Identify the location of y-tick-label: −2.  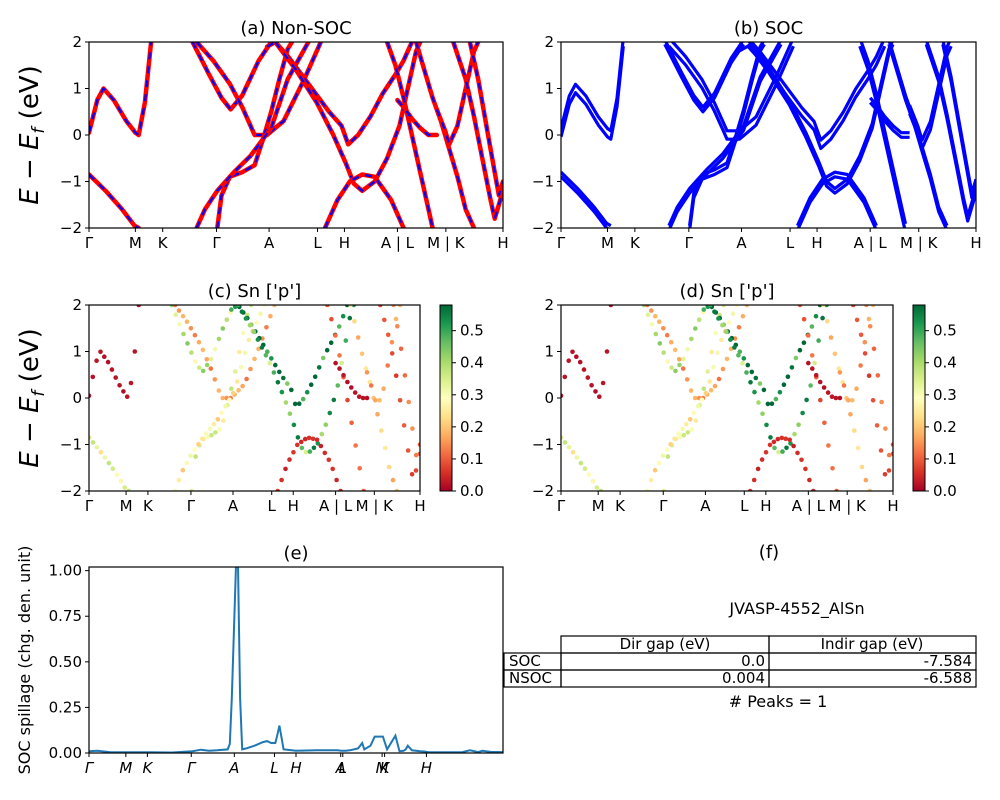
(71, 228).